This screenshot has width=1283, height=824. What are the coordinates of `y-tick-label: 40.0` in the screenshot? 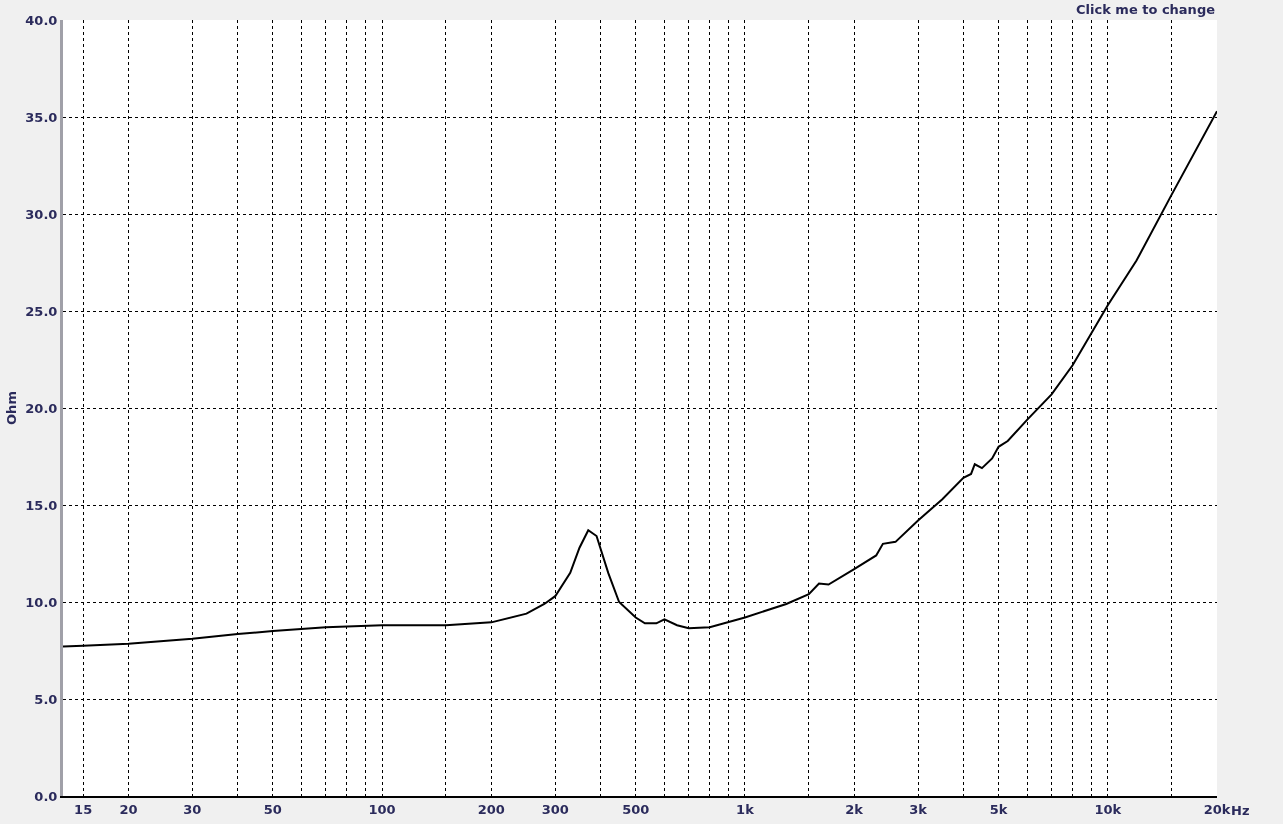 It's located at (41, 20).